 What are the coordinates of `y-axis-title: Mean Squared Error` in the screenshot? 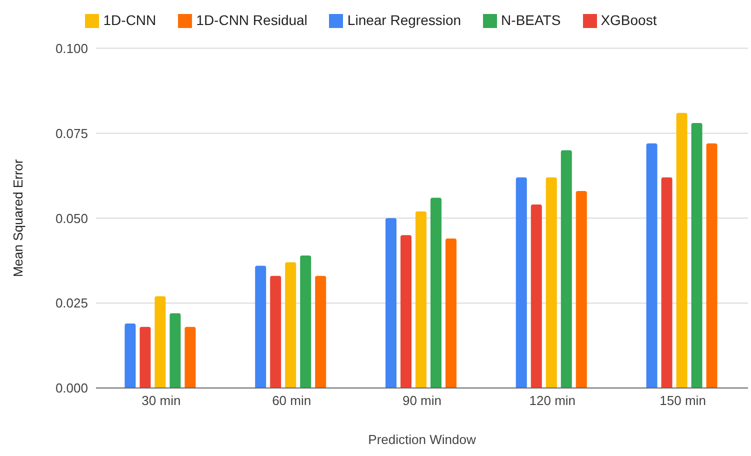 It's located at (18, 218).